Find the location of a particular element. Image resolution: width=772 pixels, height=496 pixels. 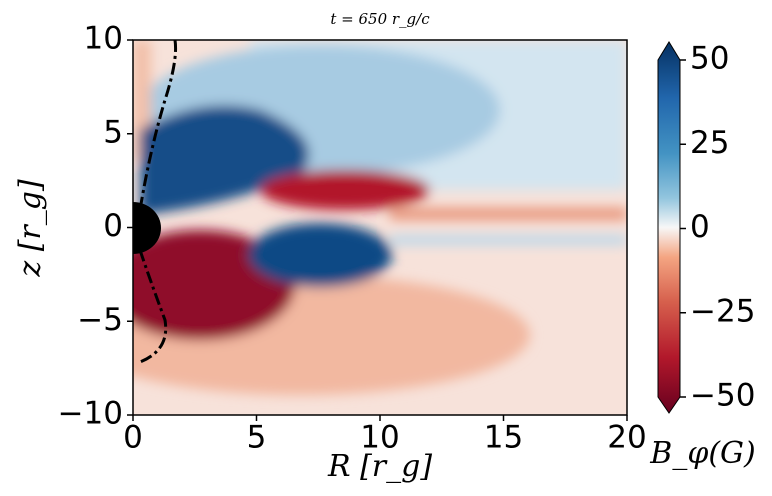

y-tick-label: −10 is located at coordinates (90, 414).